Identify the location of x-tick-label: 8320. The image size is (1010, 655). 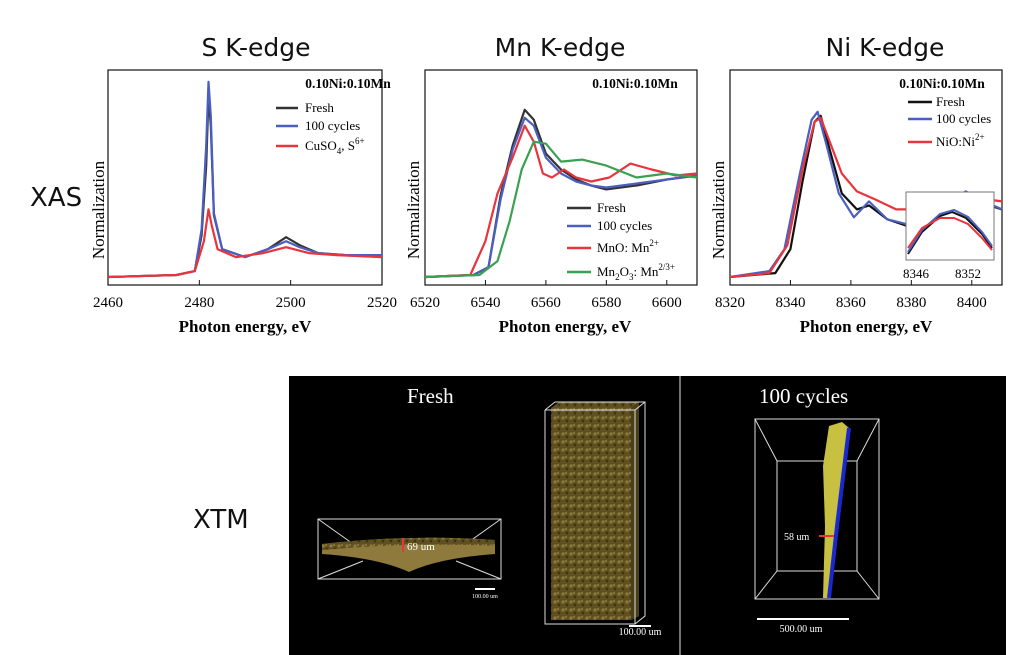
(730, 303).